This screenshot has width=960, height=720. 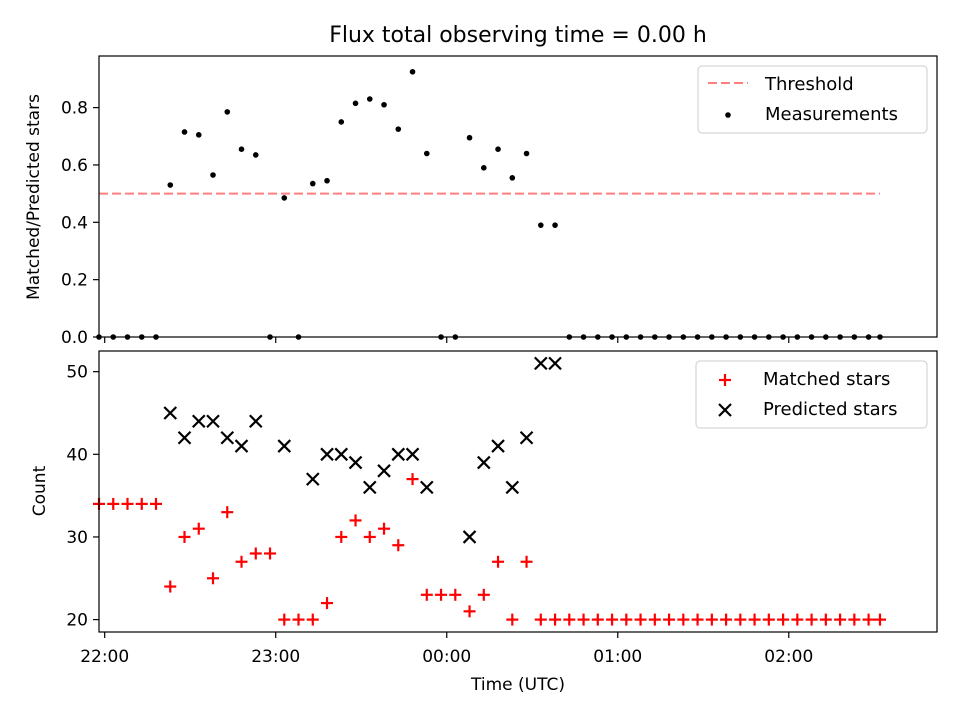 What do you see at coordinates (104, 657) in the screenshot?
I see `x-tick-label: 22:00` at bounding box center [104, 657].